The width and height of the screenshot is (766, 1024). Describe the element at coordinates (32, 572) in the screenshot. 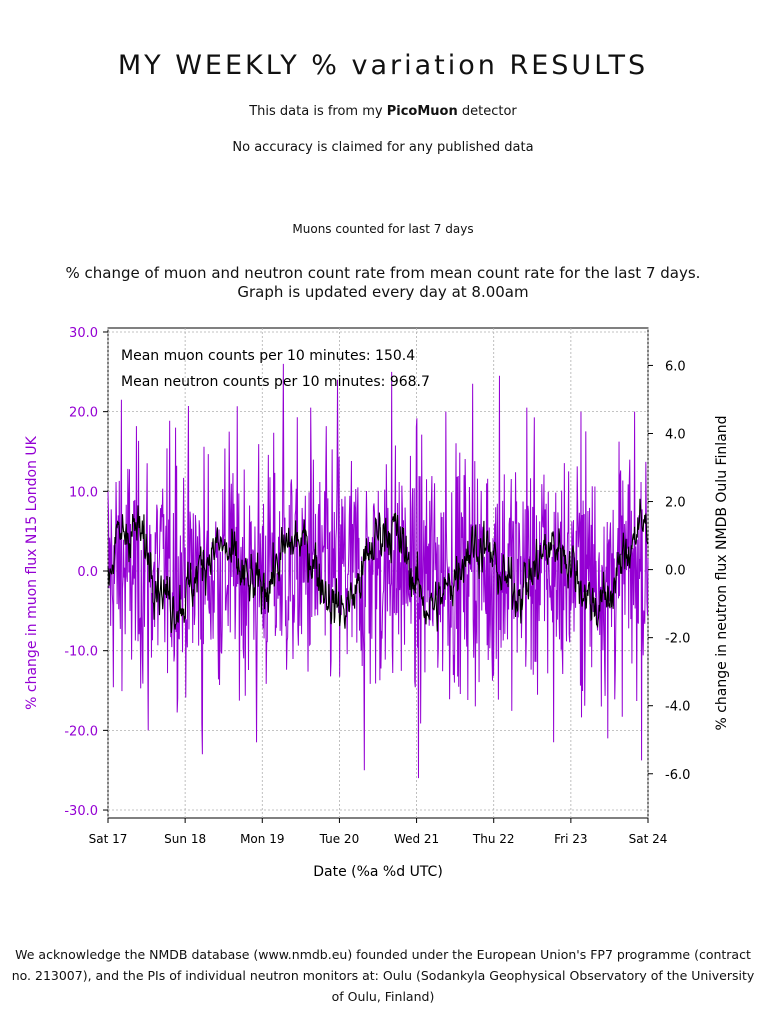

I see `y-axis-left-label: % change in muon flux N15 London UK` at that location.